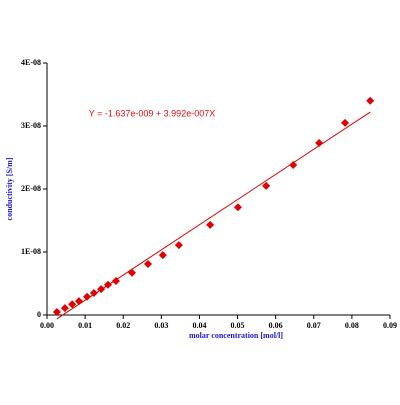 The height and width of the screenshot is (405, 400). I want to click on x-tick-label: 0.02, so click(123, 325).